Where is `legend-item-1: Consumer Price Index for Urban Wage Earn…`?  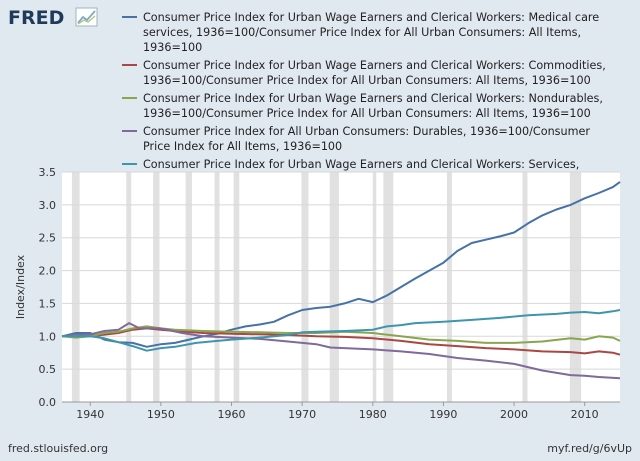
legend-item-1: Consumer Price Index for Urban Wage Earn… is located at coordinates (360, 32).